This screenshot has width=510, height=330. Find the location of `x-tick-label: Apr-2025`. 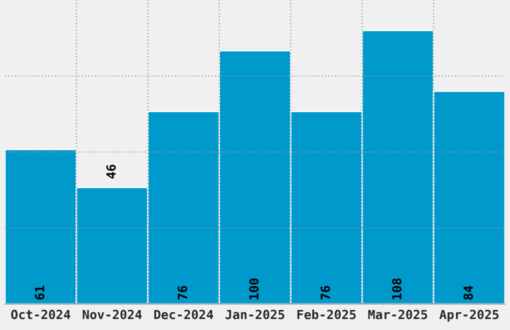

x-tick-label: Apr-2025 is located at coordinates (469, 316).